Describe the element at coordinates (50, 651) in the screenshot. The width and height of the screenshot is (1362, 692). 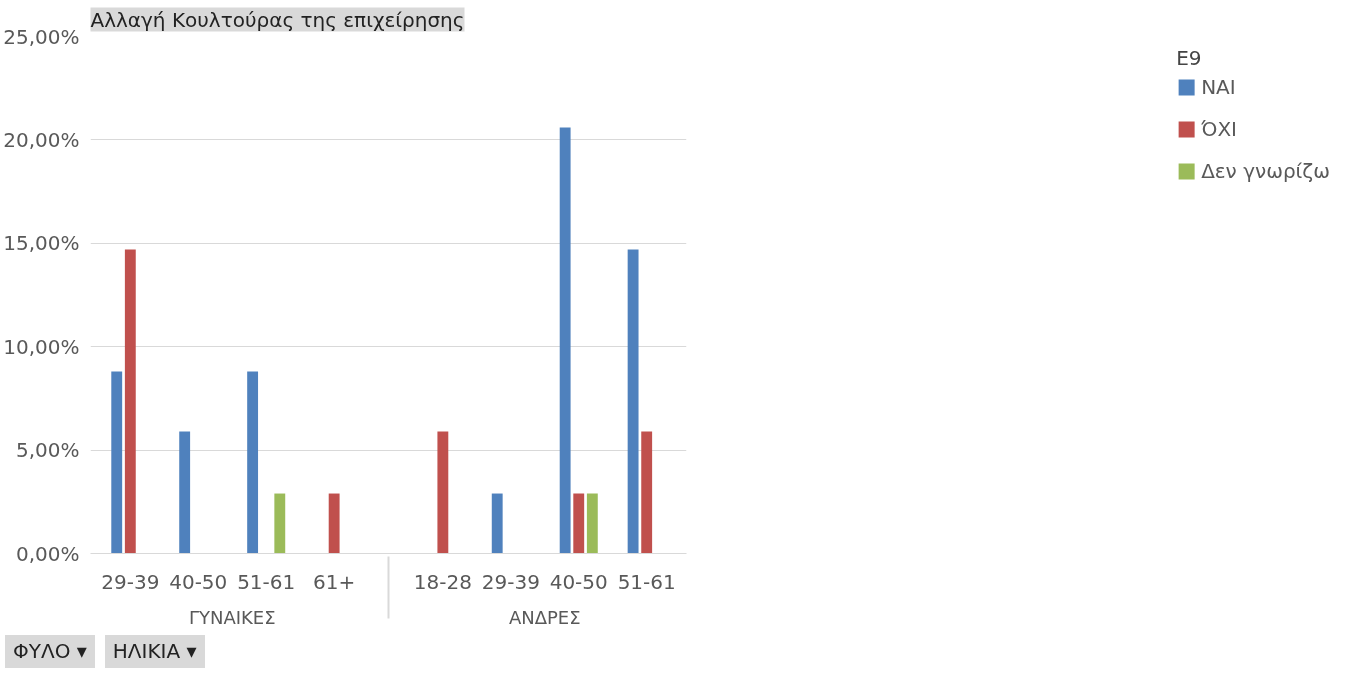
I see `text: ΦΥΛΟ ▾` at that location.